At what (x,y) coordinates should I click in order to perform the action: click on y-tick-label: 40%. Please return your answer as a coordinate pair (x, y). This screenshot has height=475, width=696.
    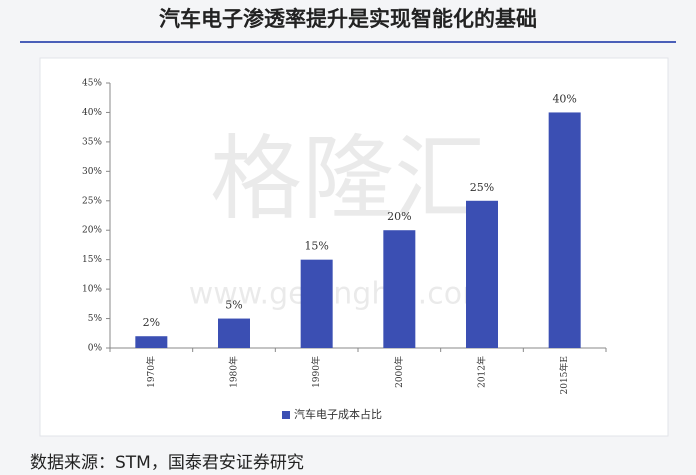
    Looking at the image, I should click on (92, 113).